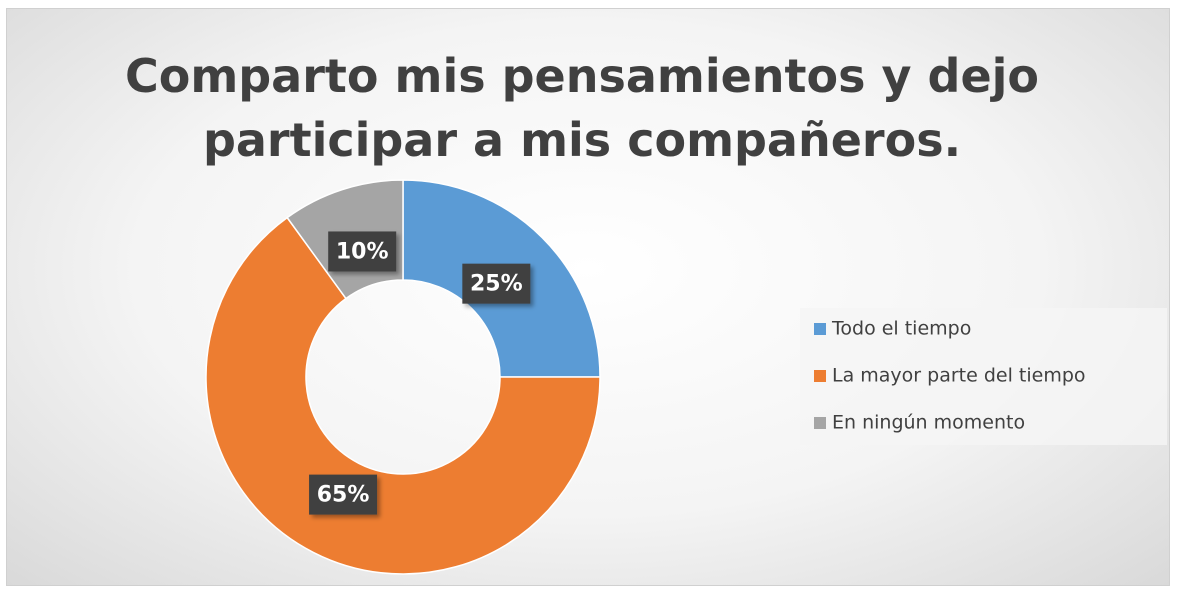  I want to click on legend-label: La mayor parte del tiempo, so click(959, 376).